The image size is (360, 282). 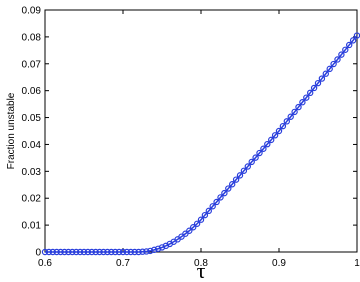 What do you see at coordinates (11, 130) in the screenshot?
I see `y-axis-label: Fraction unstable` at bounding box center [11, 130].